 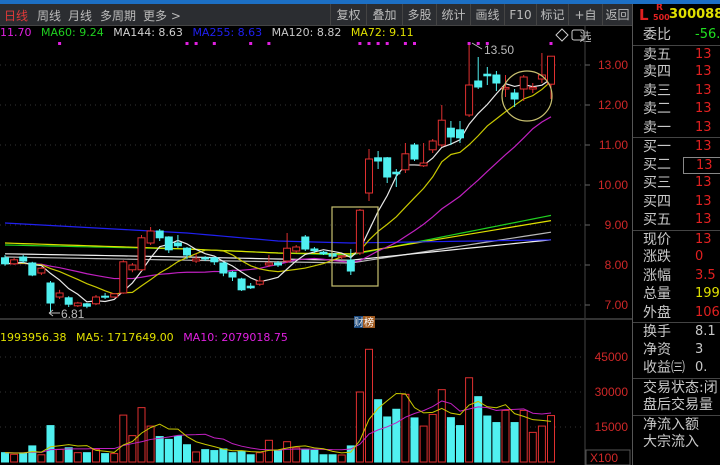 What do you see at coordinates (382, 32) in the screenshot?
I see `ma72-value: MA72: 9.11` at bounding box center [382, 32].